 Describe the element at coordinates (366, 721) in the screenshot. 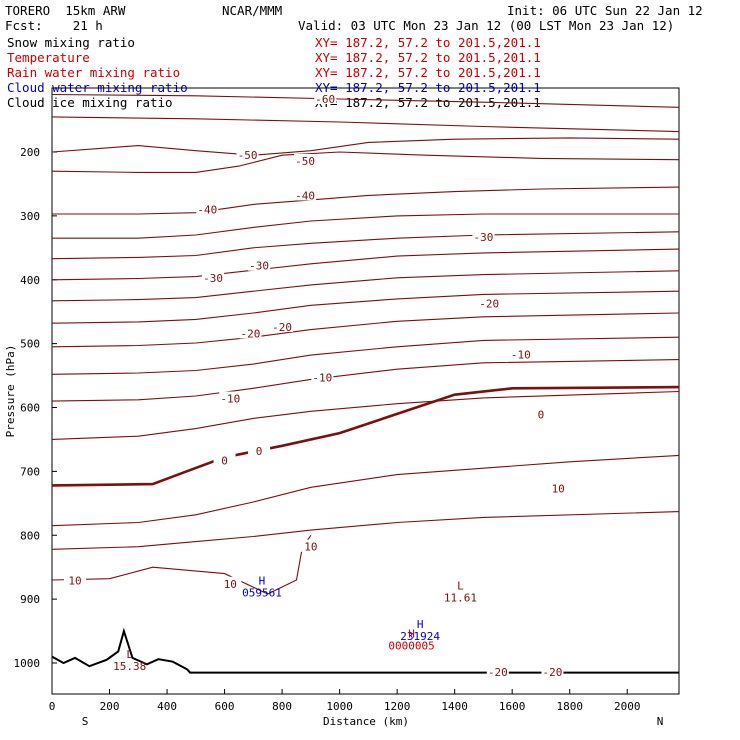

I see `x-axis-title: Distance (km)` at that location.